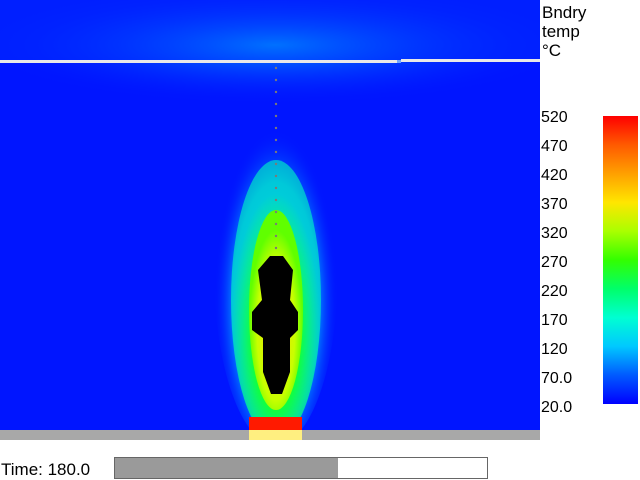  I want to click on centerline-probes, so click(276, 158).